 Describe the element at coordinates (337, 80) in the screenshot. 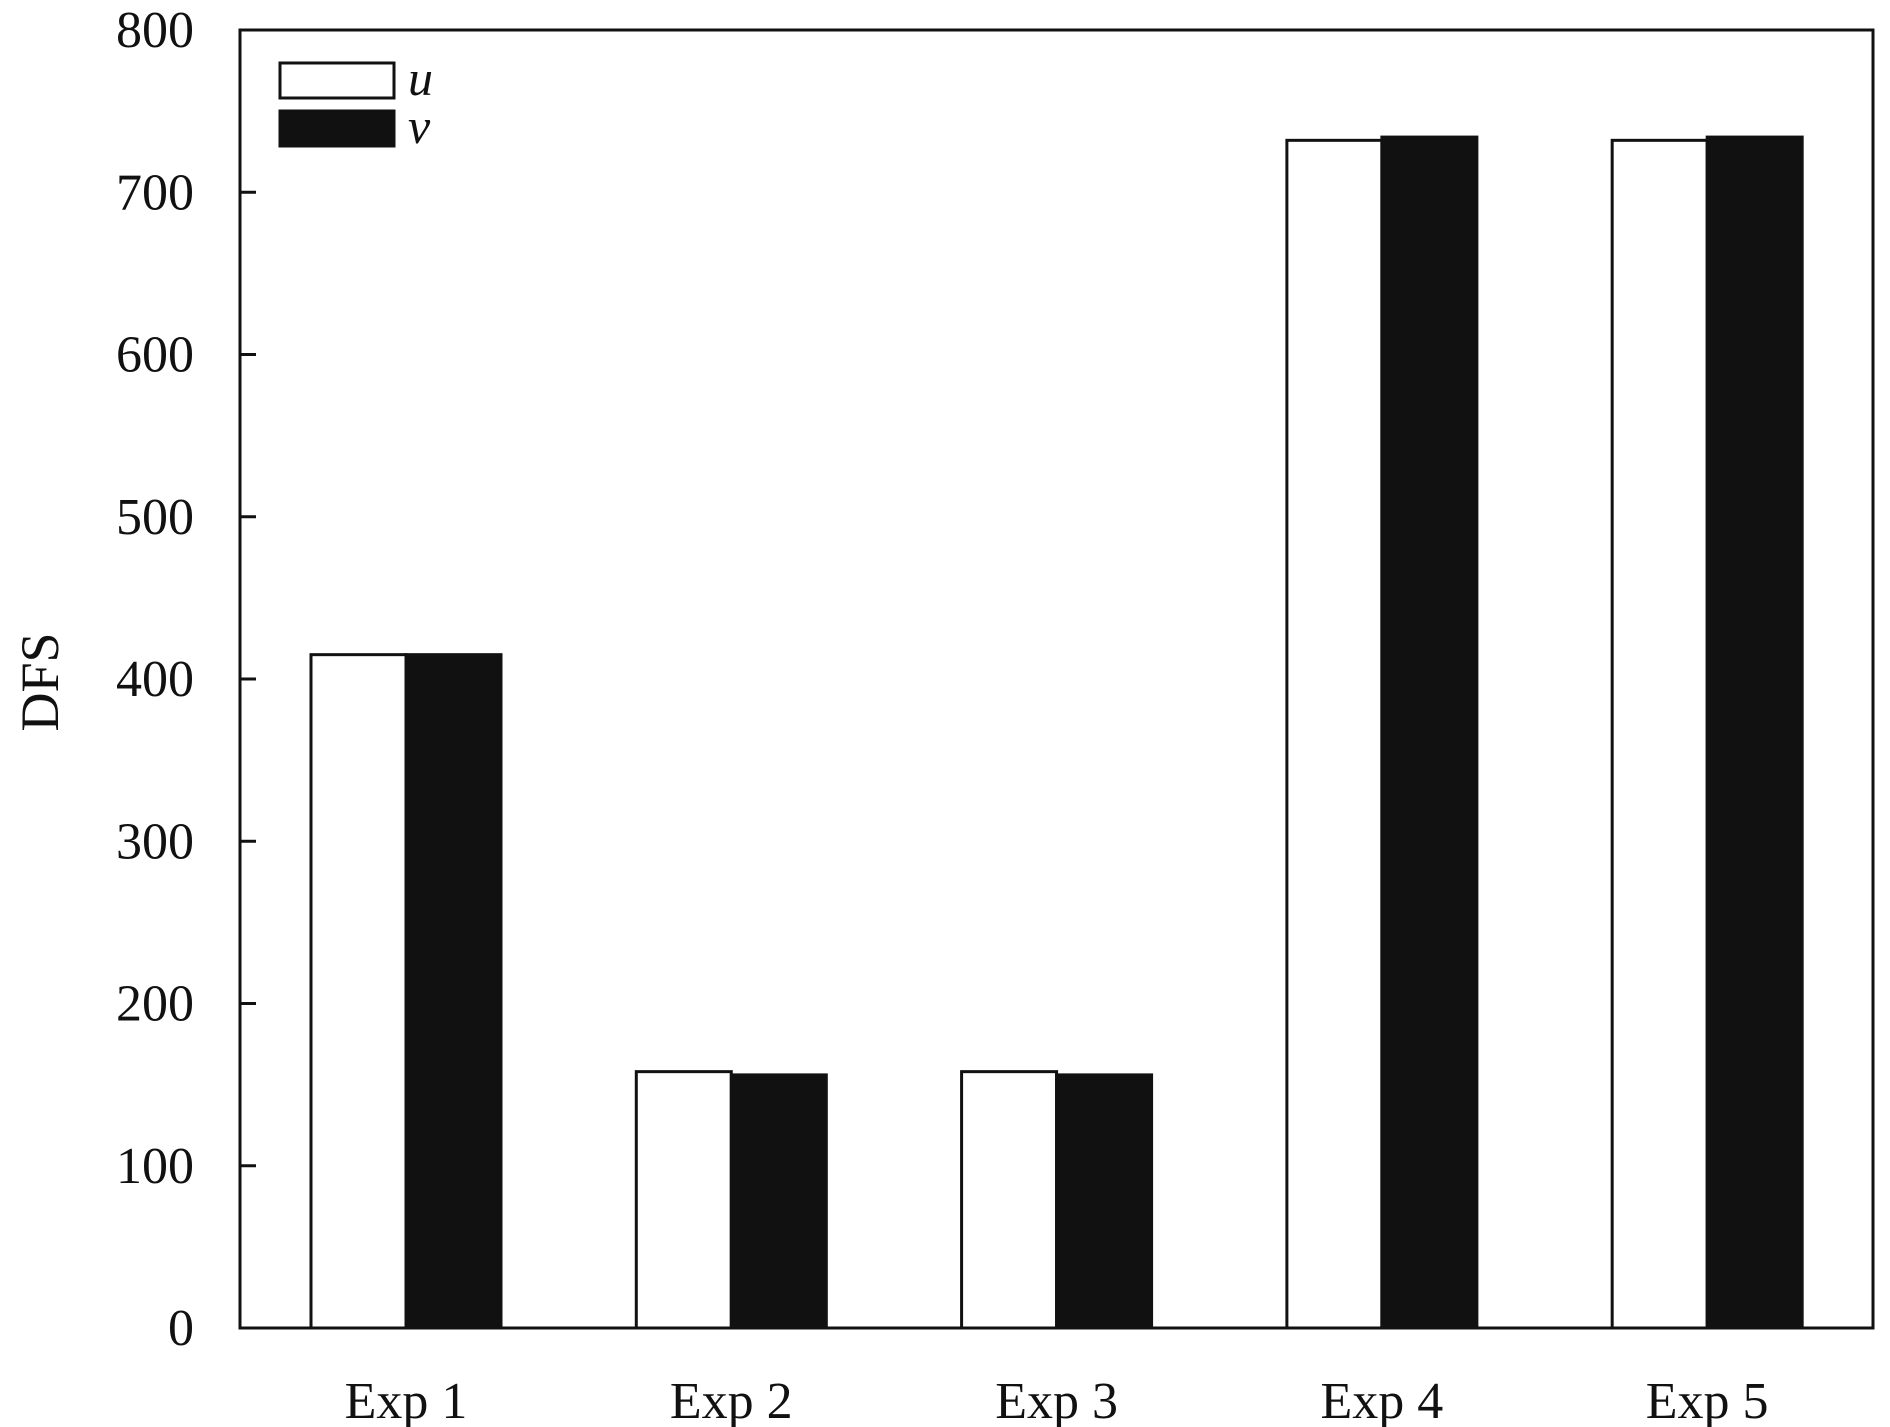

I see `legend-swatch-u` at that location.